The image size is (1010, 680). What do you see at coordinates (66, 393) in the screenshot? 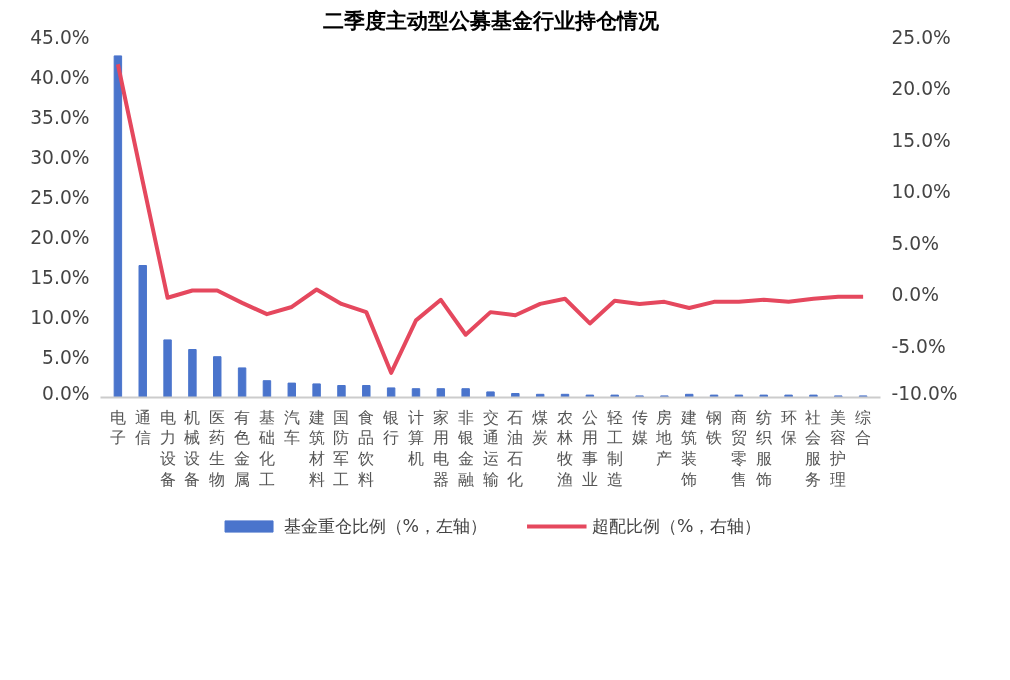
I see `y-tick-label: 0.0%` at bounding box center [66, 393].